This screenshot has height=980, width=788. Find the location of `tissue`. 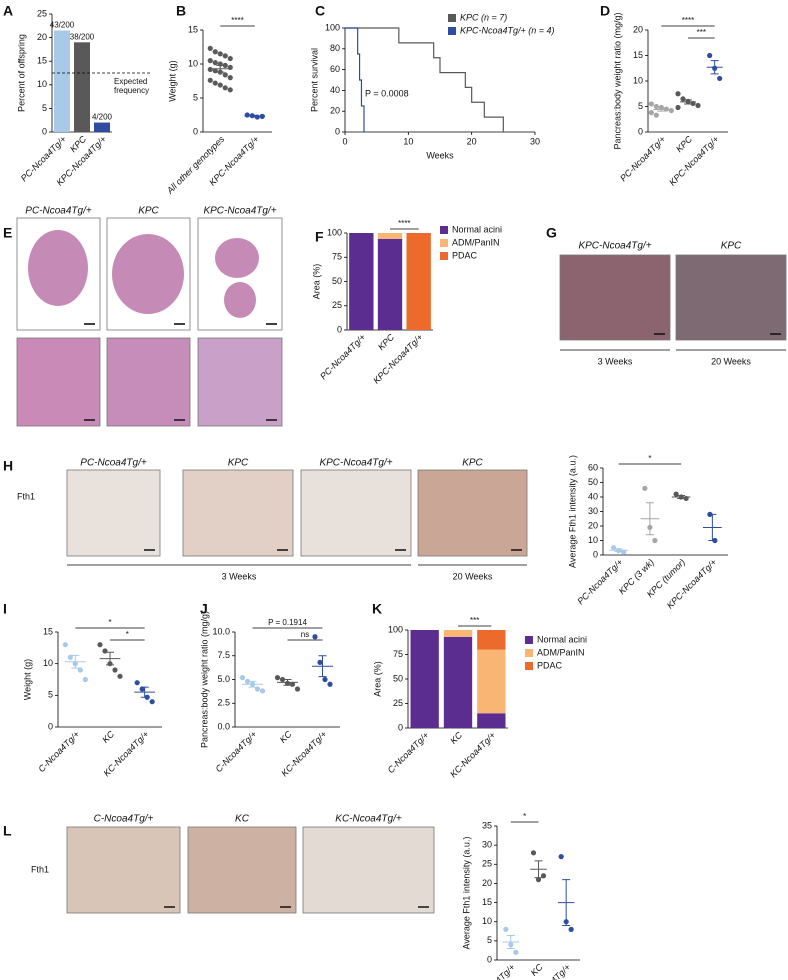

tissue is located at coordinates (148, 274).